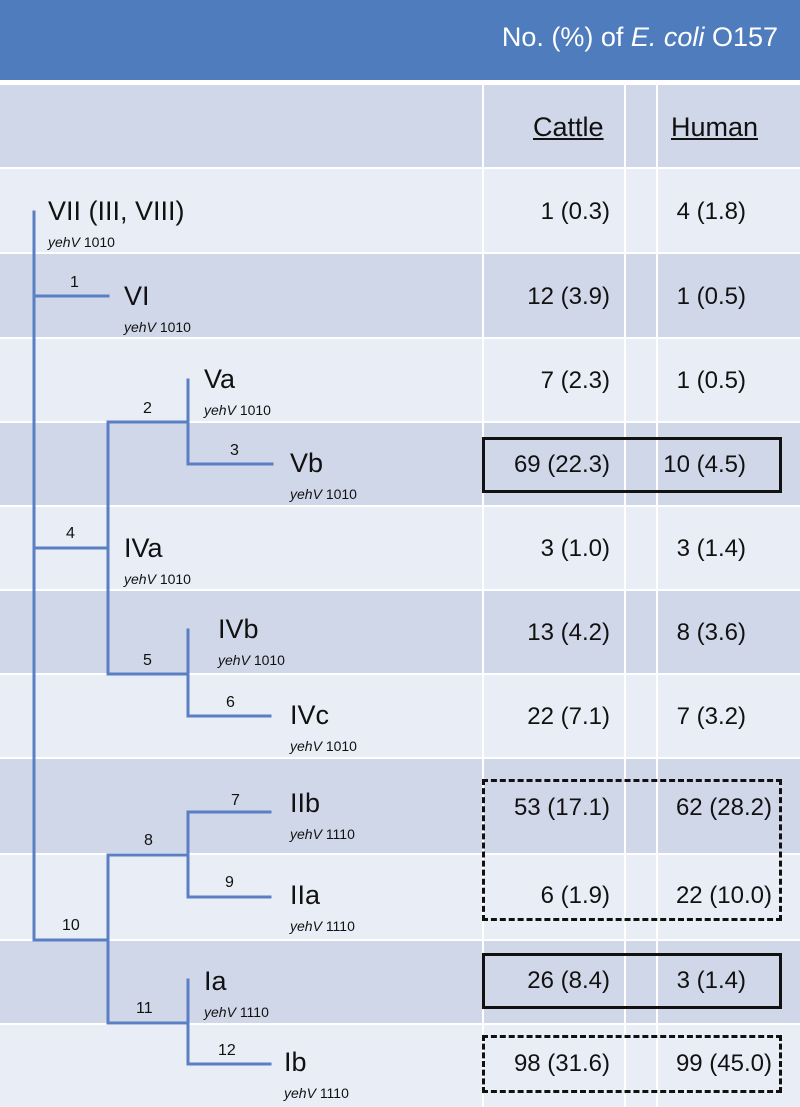  Describe the element at coordinates (238, 629) in the screenshot. I see `lineage-label: IVb` at that location.